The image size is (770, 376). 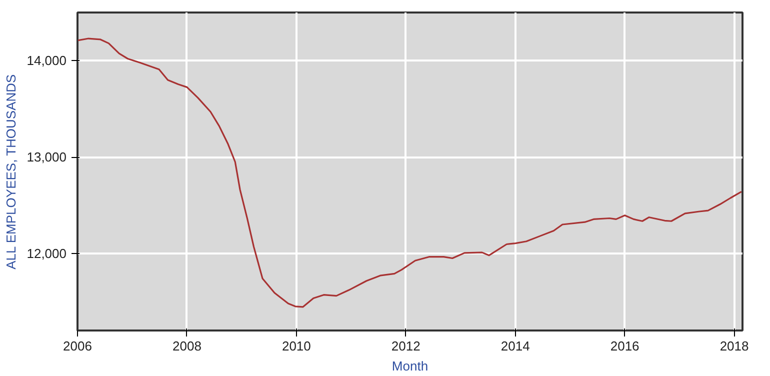 I want to click on y-tick-label: 13,000, so click(x=46, y=157).